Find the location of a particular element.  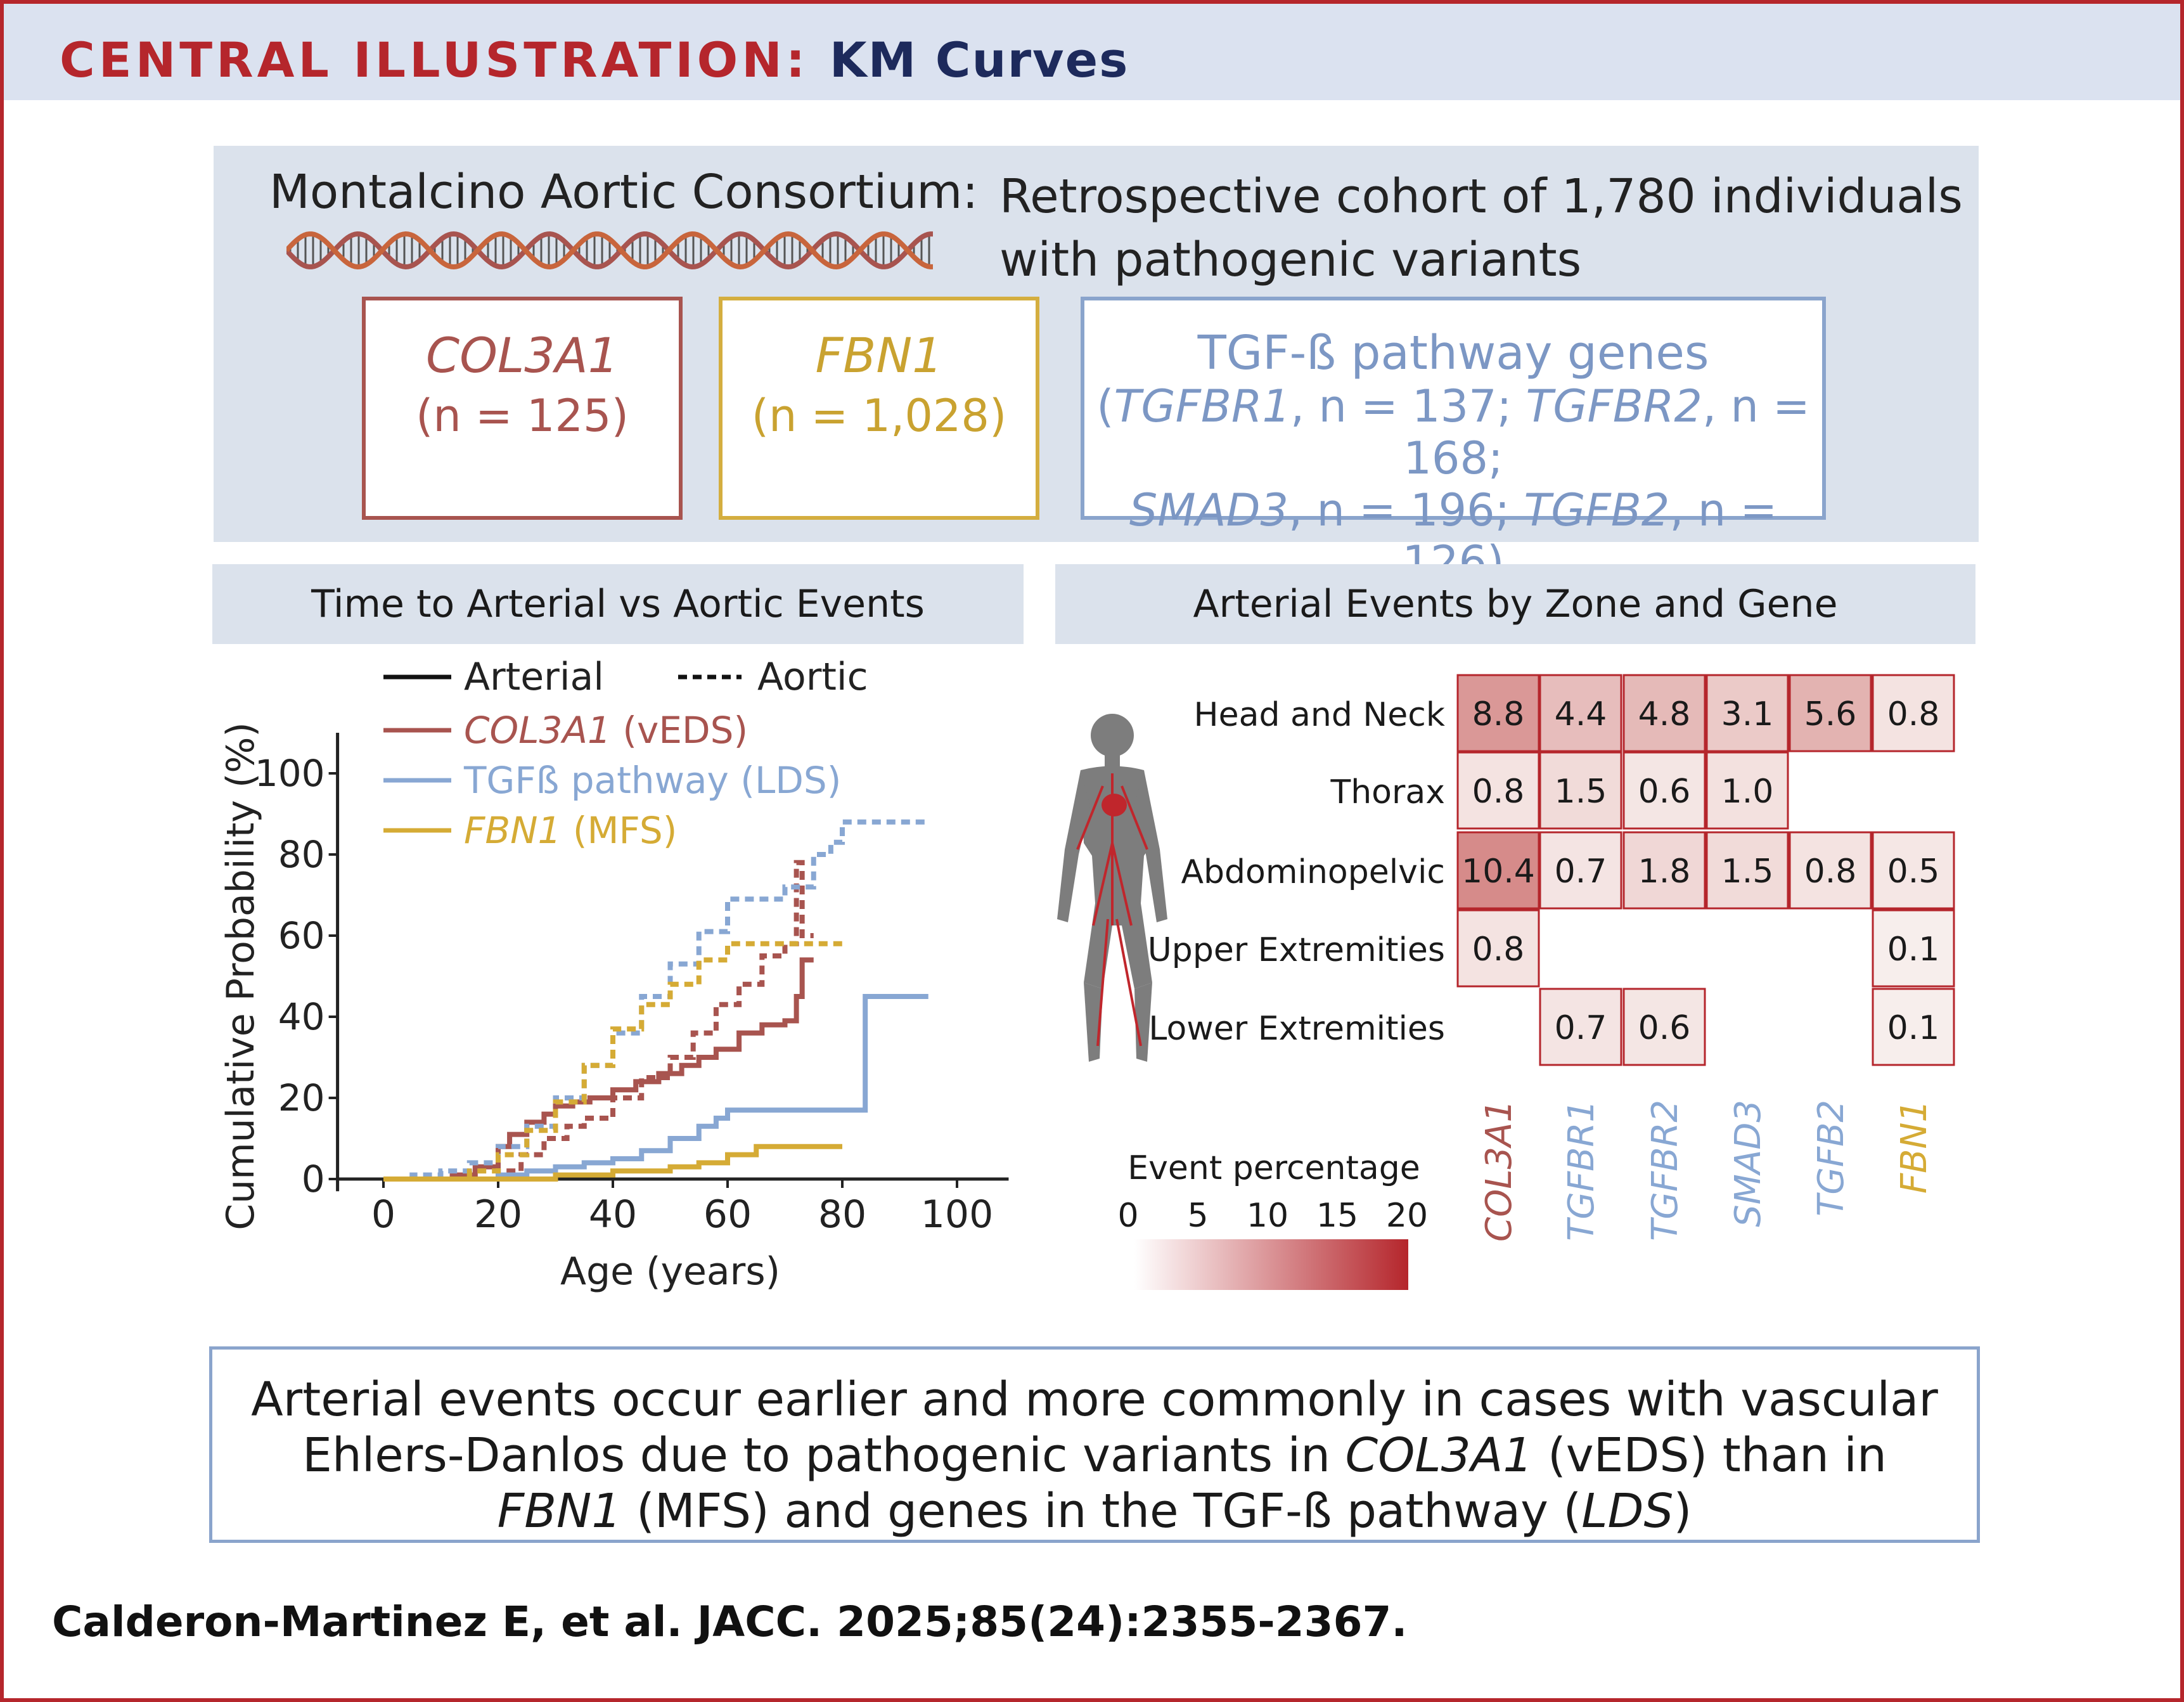

x-tick-label: 20 is located at coordinates (498, 1215).